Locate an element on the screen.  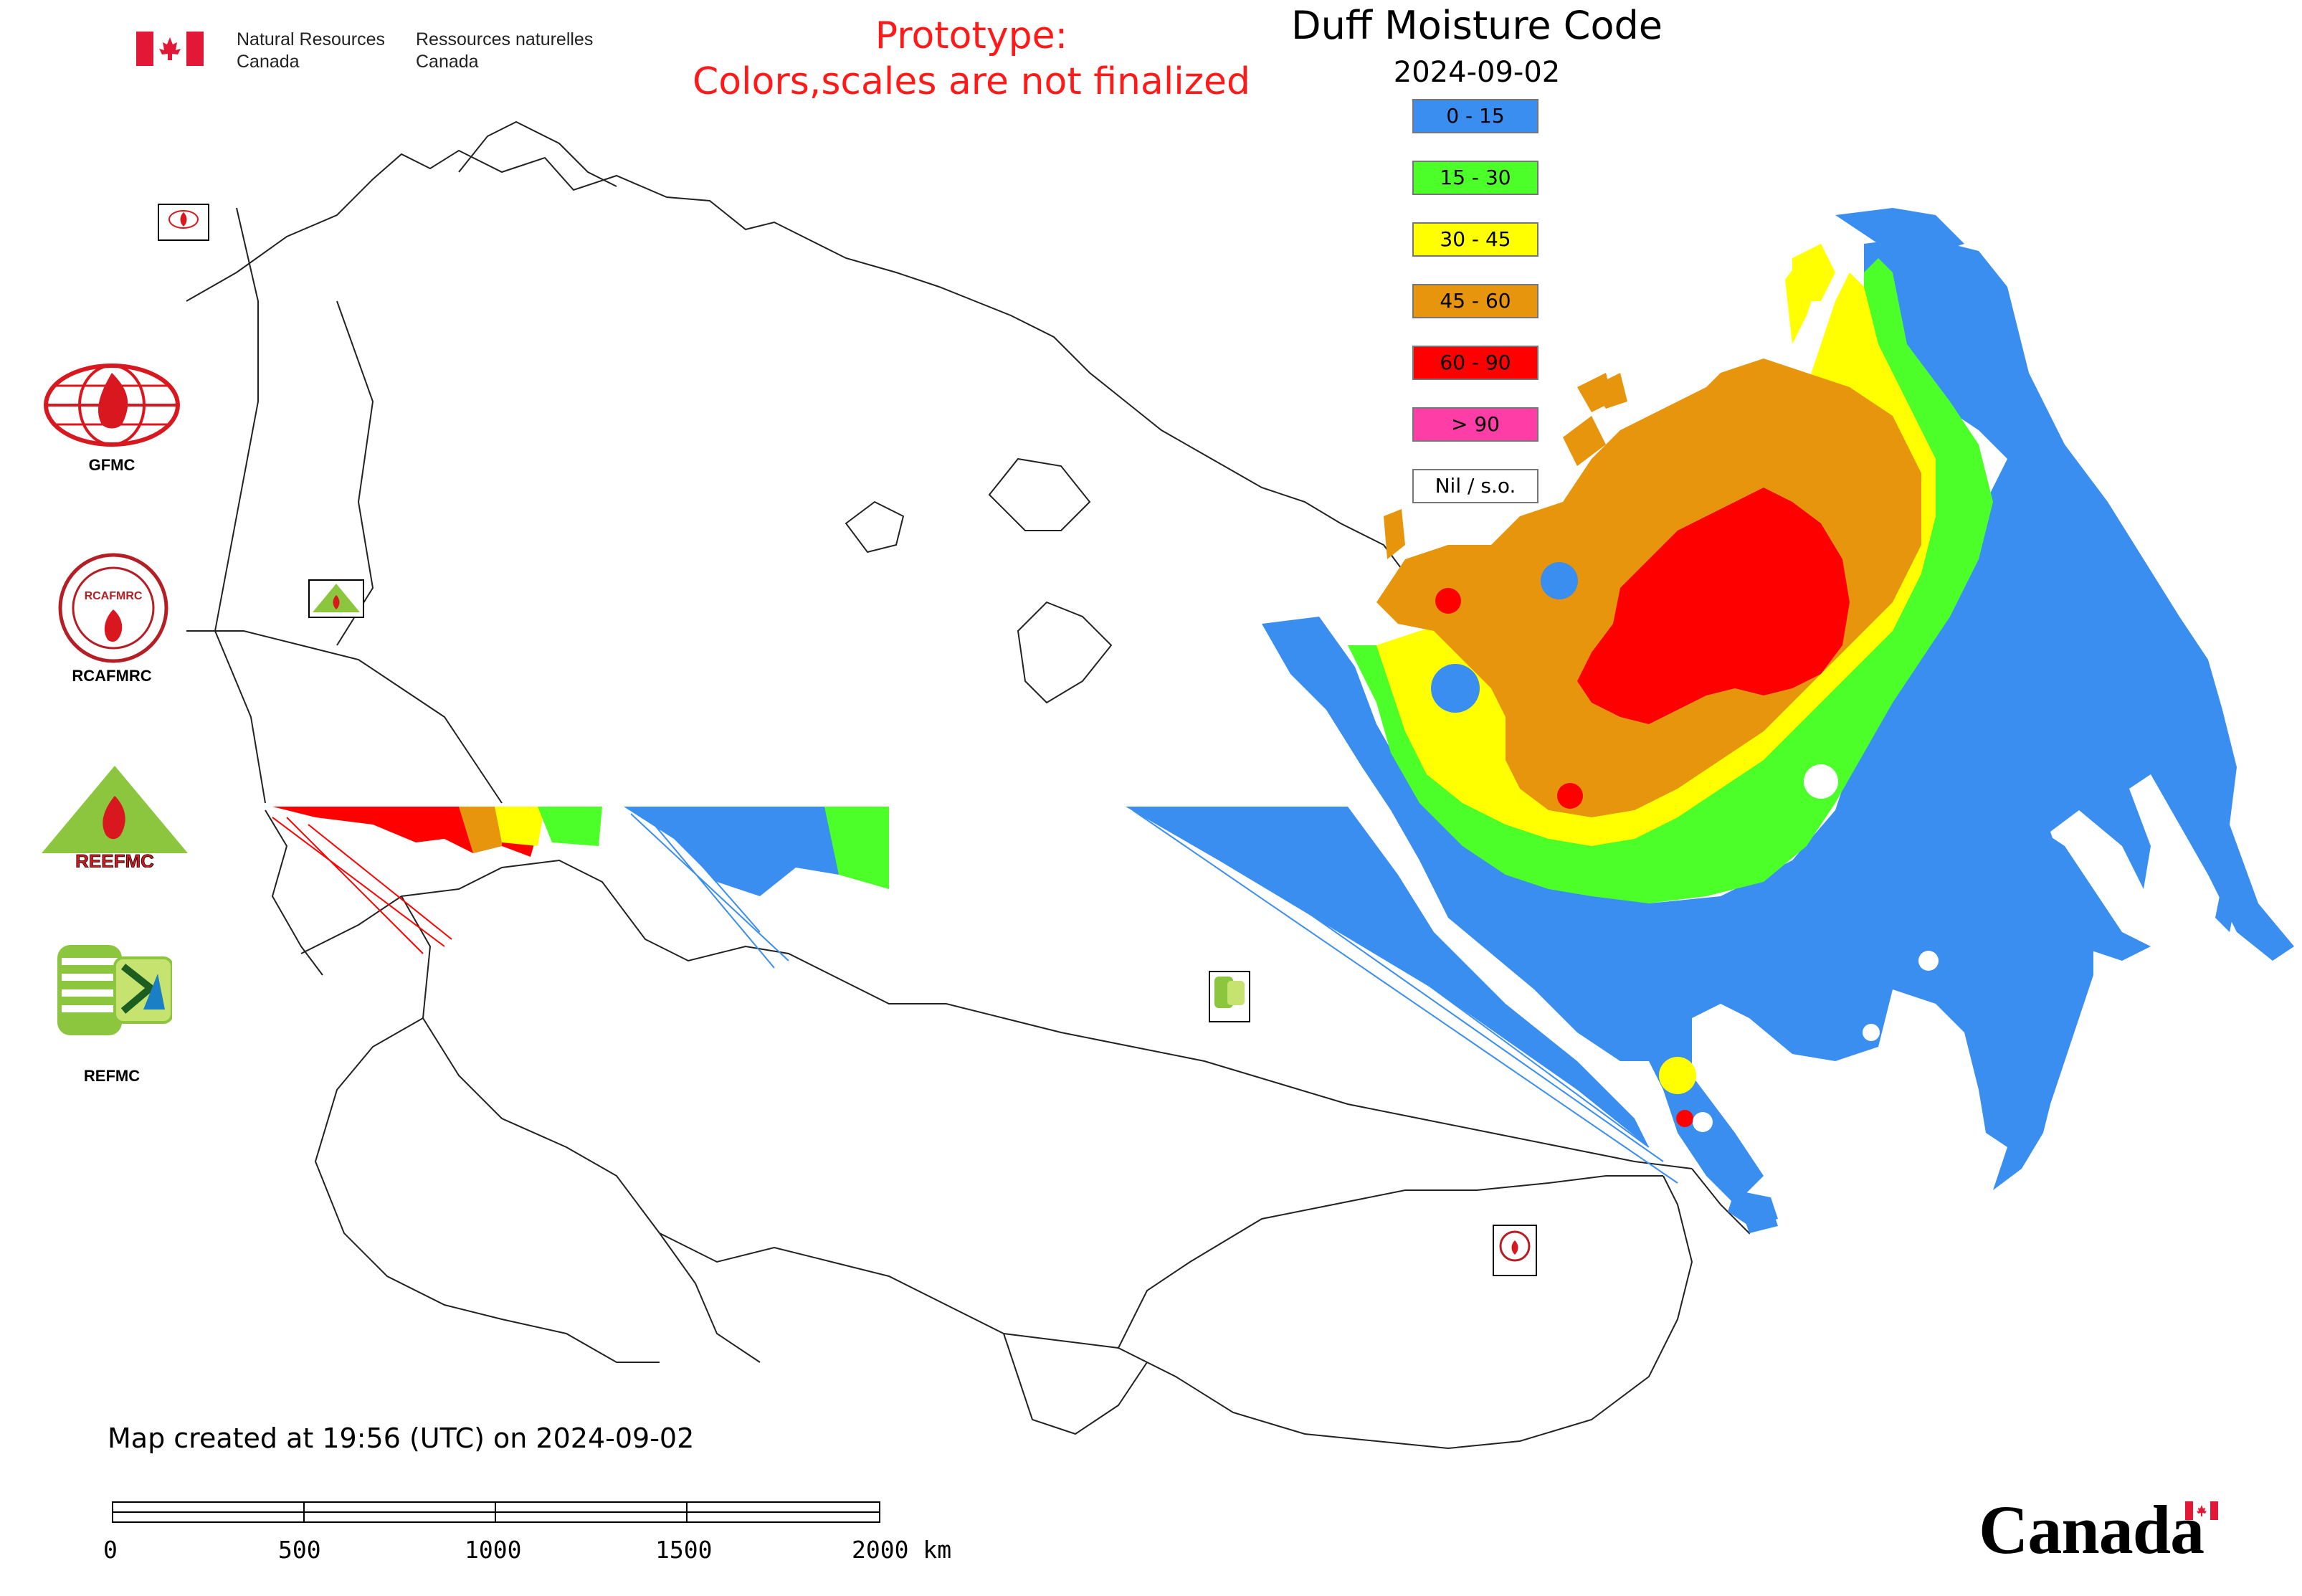
scale-tick-0: 0 is located at coordinates (111, 1550).